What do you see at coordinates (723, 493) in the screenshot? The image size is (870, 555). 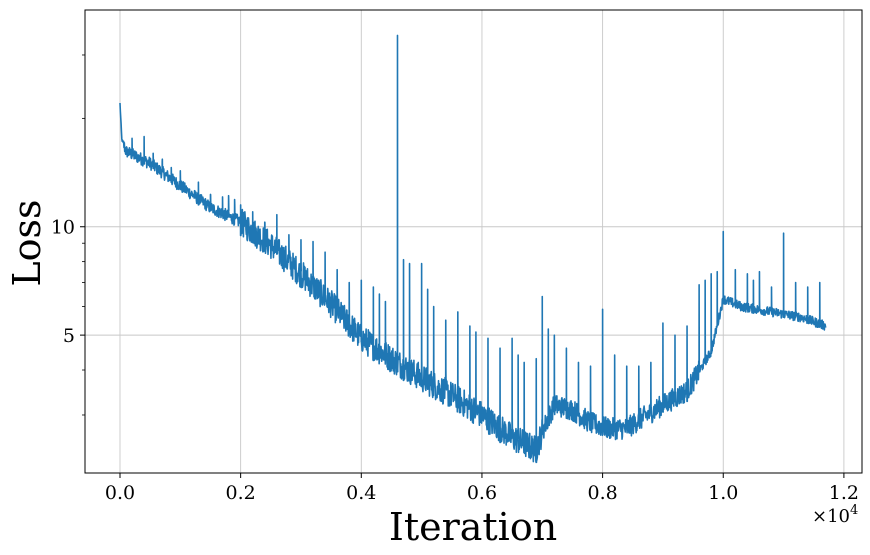 I see `x-tick-label: 1.0` at bounding box center [723, 493].